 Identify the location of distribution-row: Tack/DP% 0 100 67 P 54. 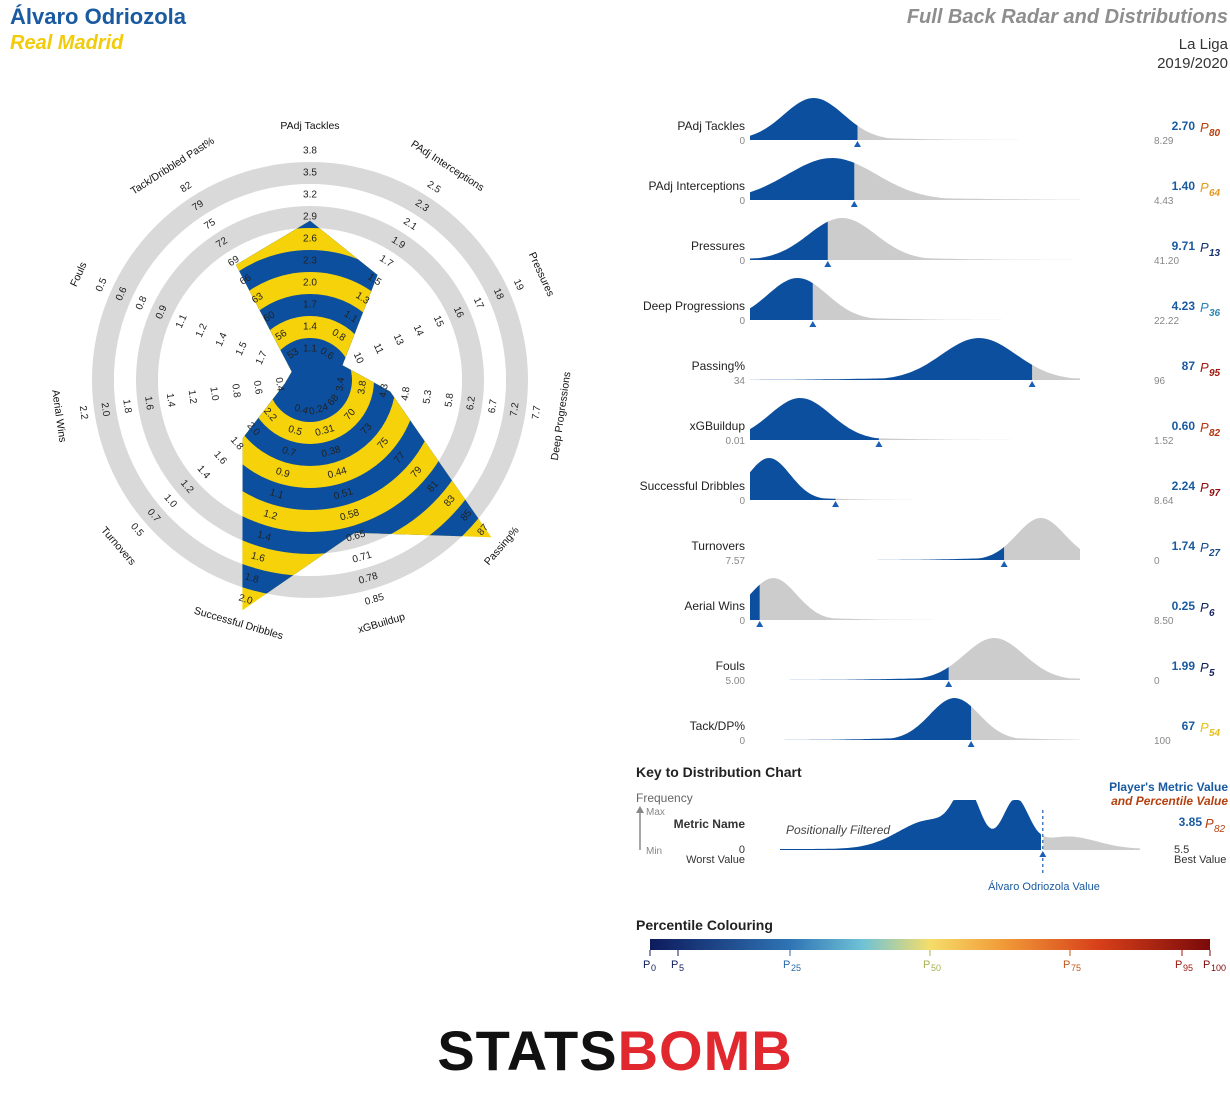
(955, 722).